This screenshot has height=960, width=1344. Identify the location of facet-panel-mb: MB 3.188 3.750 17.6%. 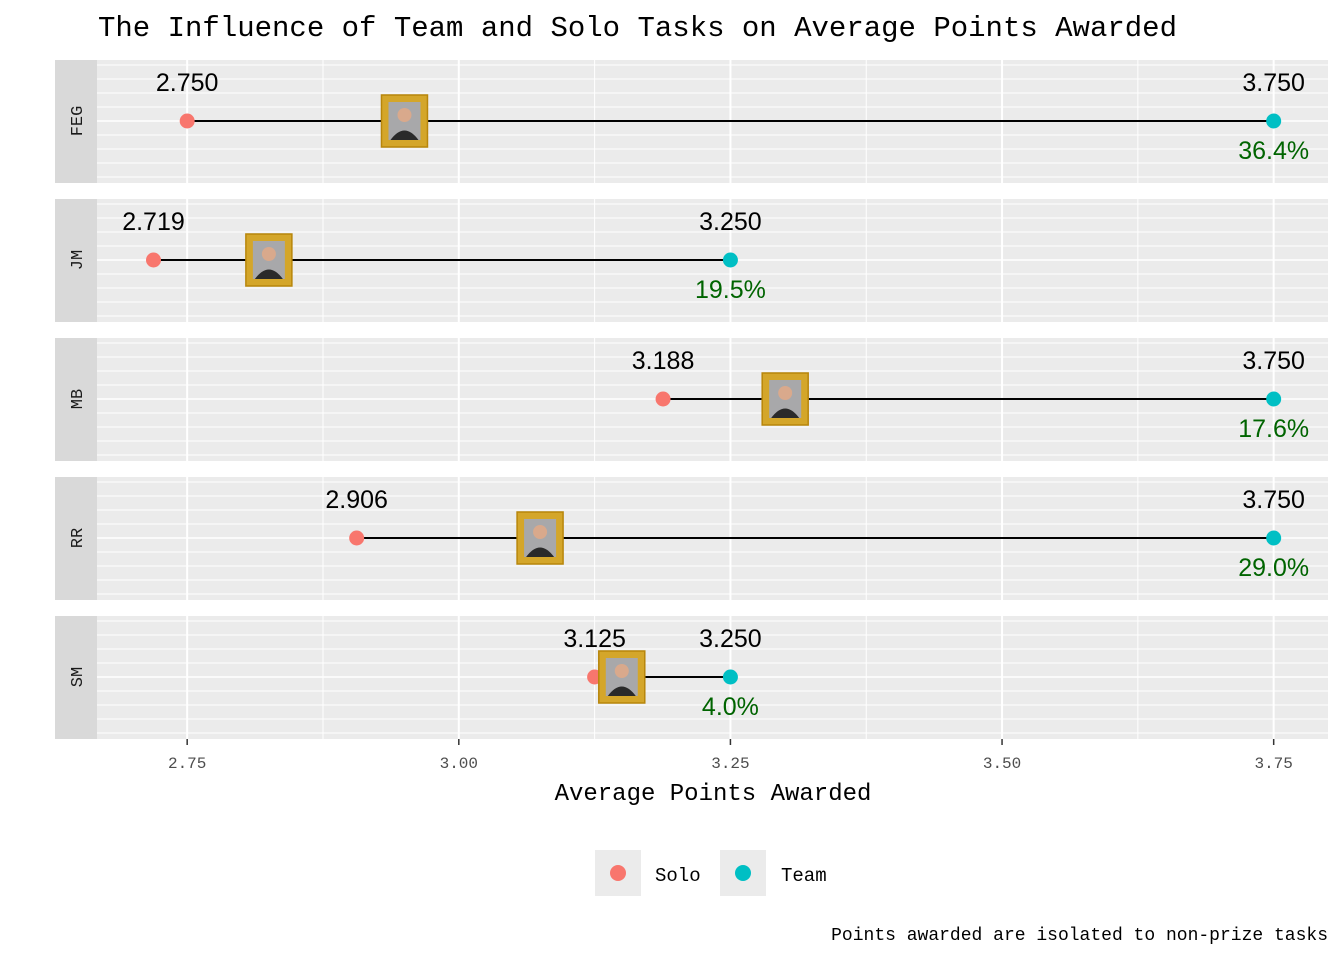
(691, 399).